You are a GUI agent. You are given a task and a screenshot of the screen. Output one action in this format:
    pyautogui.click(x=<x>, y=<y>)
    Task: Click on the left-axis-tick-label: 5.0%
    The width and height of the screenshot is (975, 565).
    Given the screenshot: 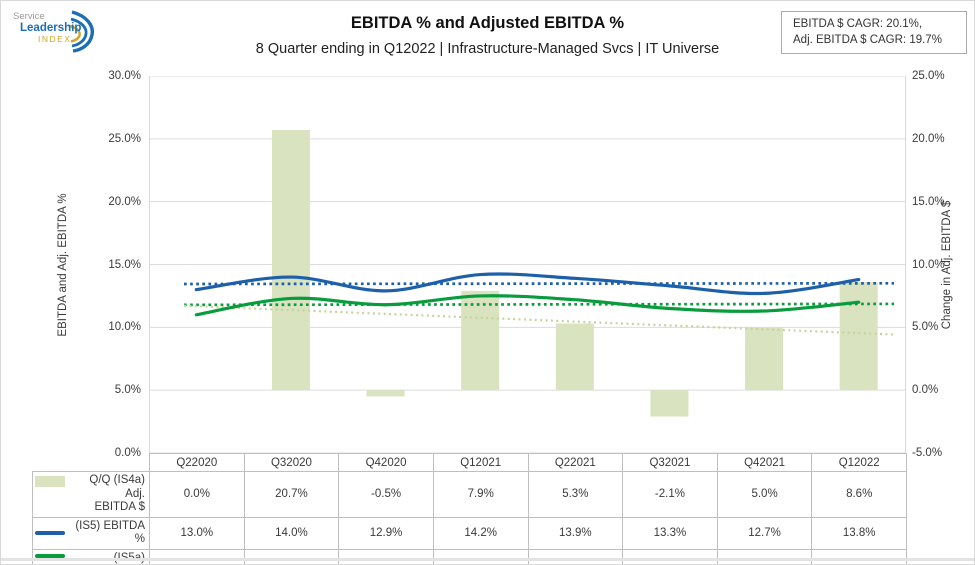 What is the action you would take?
    pyautogui.click(x=127, y=390)
    